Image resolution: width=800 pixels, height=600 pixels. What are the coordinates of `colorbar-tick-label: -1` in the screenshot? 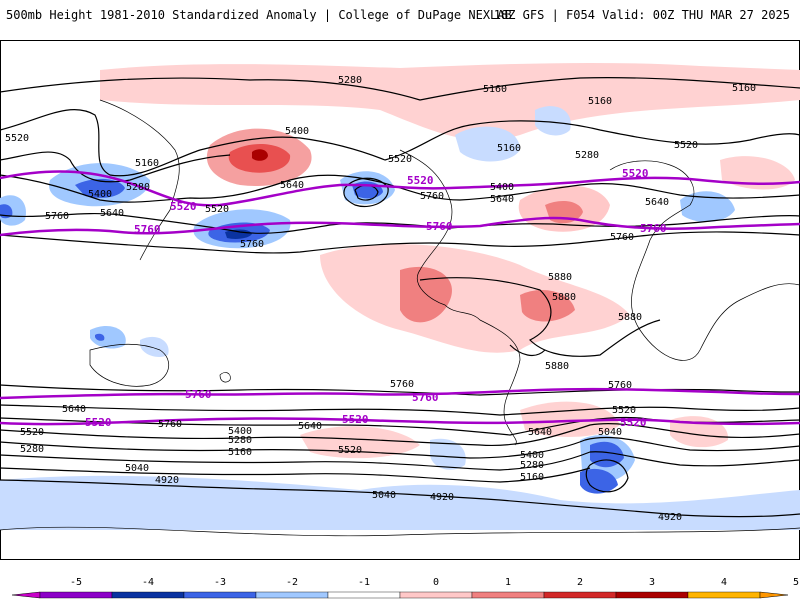 It's located at (364, 582).